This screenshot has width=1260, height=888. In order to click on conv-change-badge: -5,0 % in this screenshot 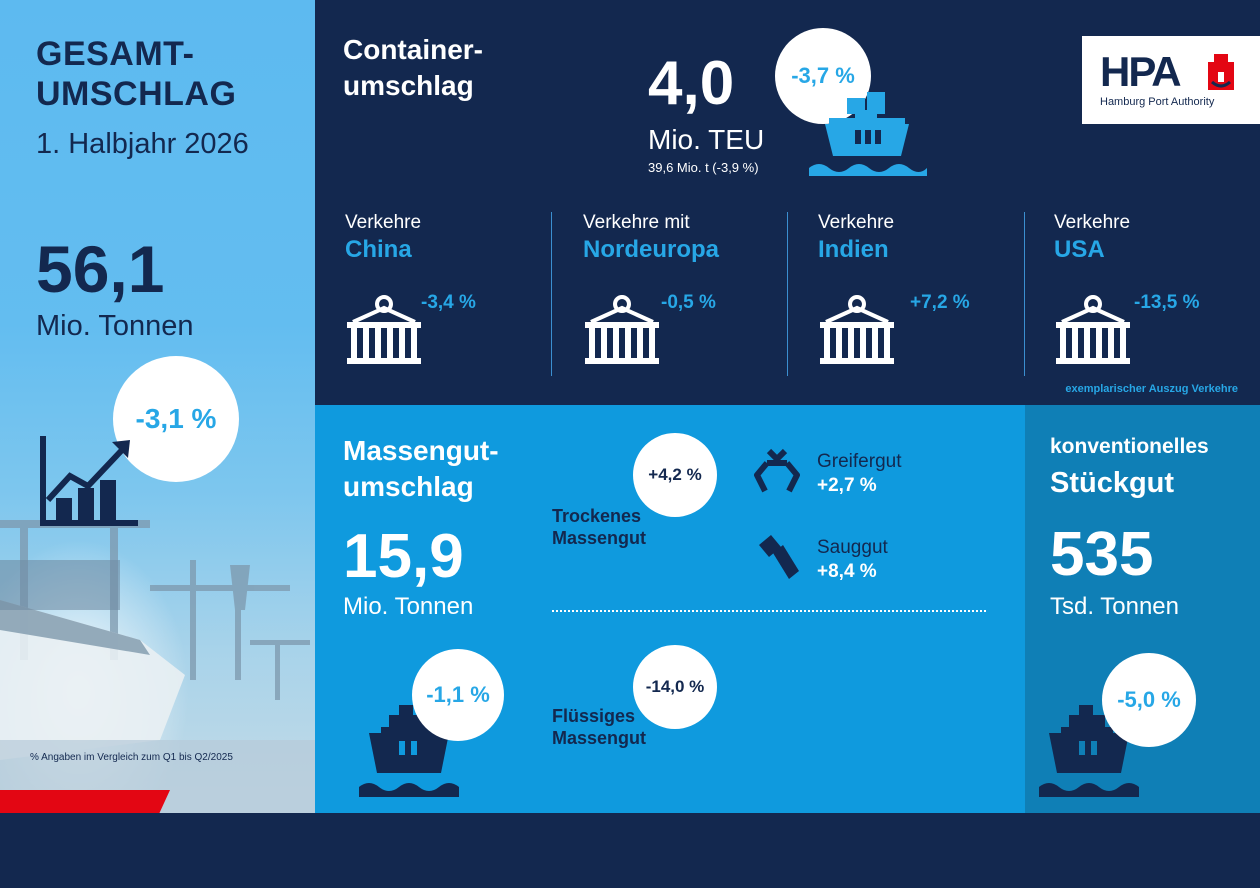, I will do `click(1149, 700)`.